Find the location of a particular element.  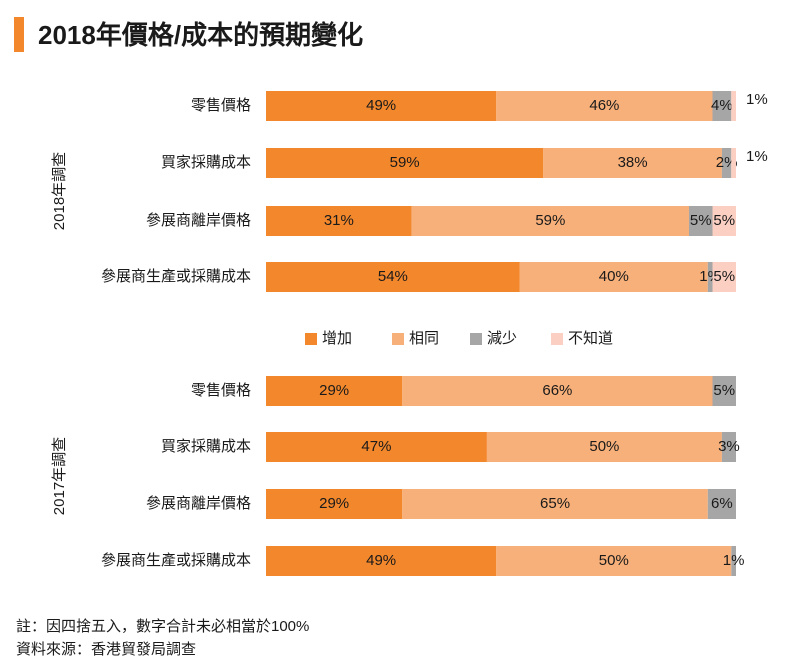

data-label: 6% is located at coordinates (722, 503).